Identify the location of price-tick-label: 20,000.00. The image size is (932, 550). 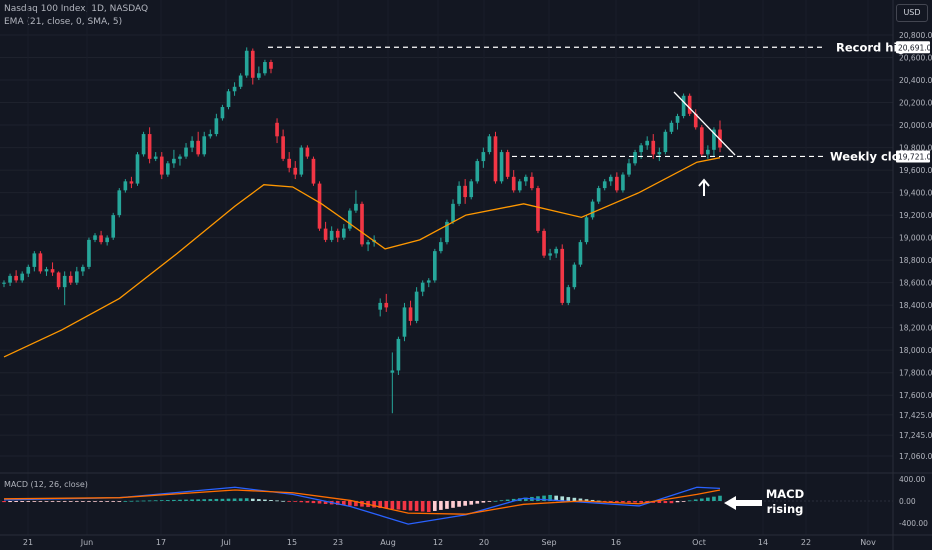
(915, 125).